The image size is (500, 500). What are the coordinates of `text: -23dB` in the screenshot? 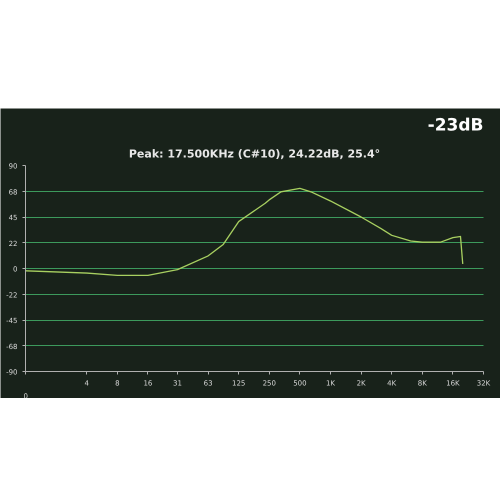 It's located at (456, 126).